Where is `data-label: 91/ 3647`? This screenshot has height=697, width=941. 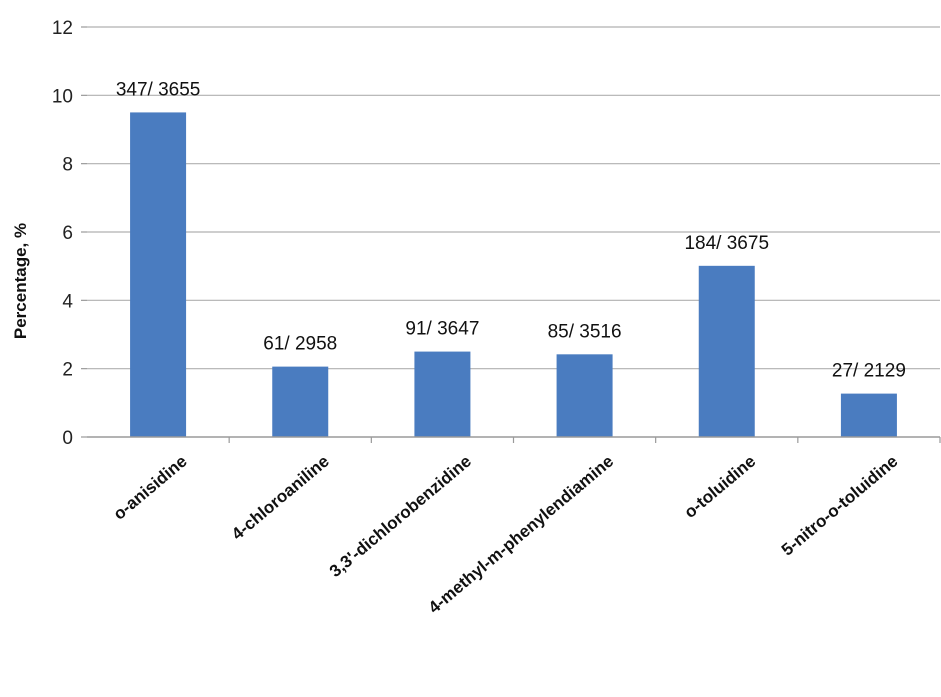 data-label: 91/ 3647 is located at coordinates (442, 329).